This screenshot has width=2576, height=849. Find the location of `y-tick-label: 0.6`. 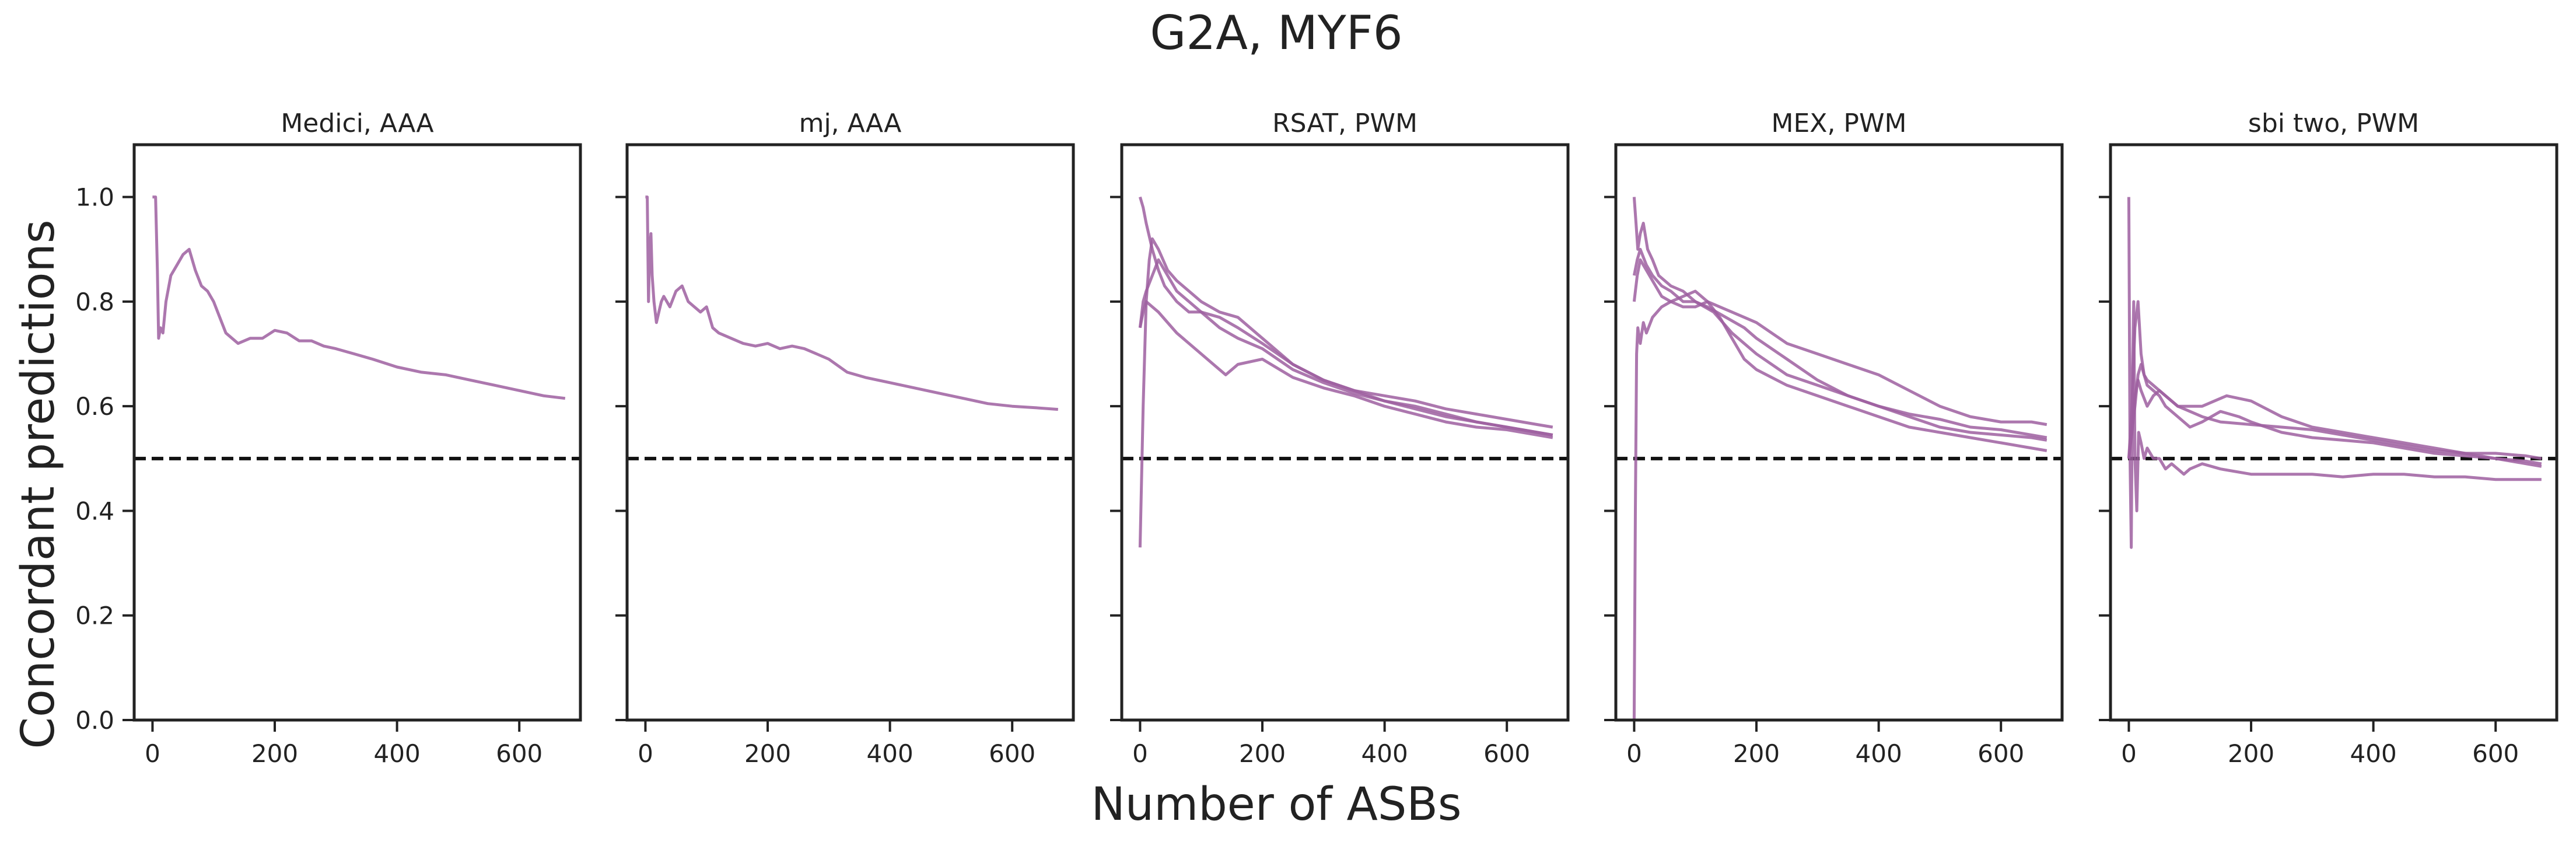

y-tick-label: 0.6 is located at coordinates (94, 406).